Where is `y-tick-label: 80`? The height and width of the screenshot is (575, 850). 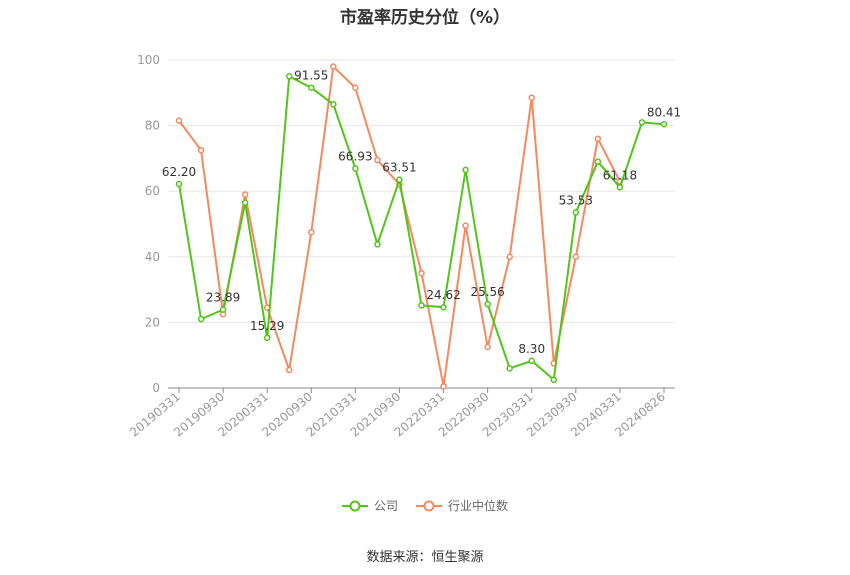 y-tick-label: 80 is located at coordinates (152, 126).